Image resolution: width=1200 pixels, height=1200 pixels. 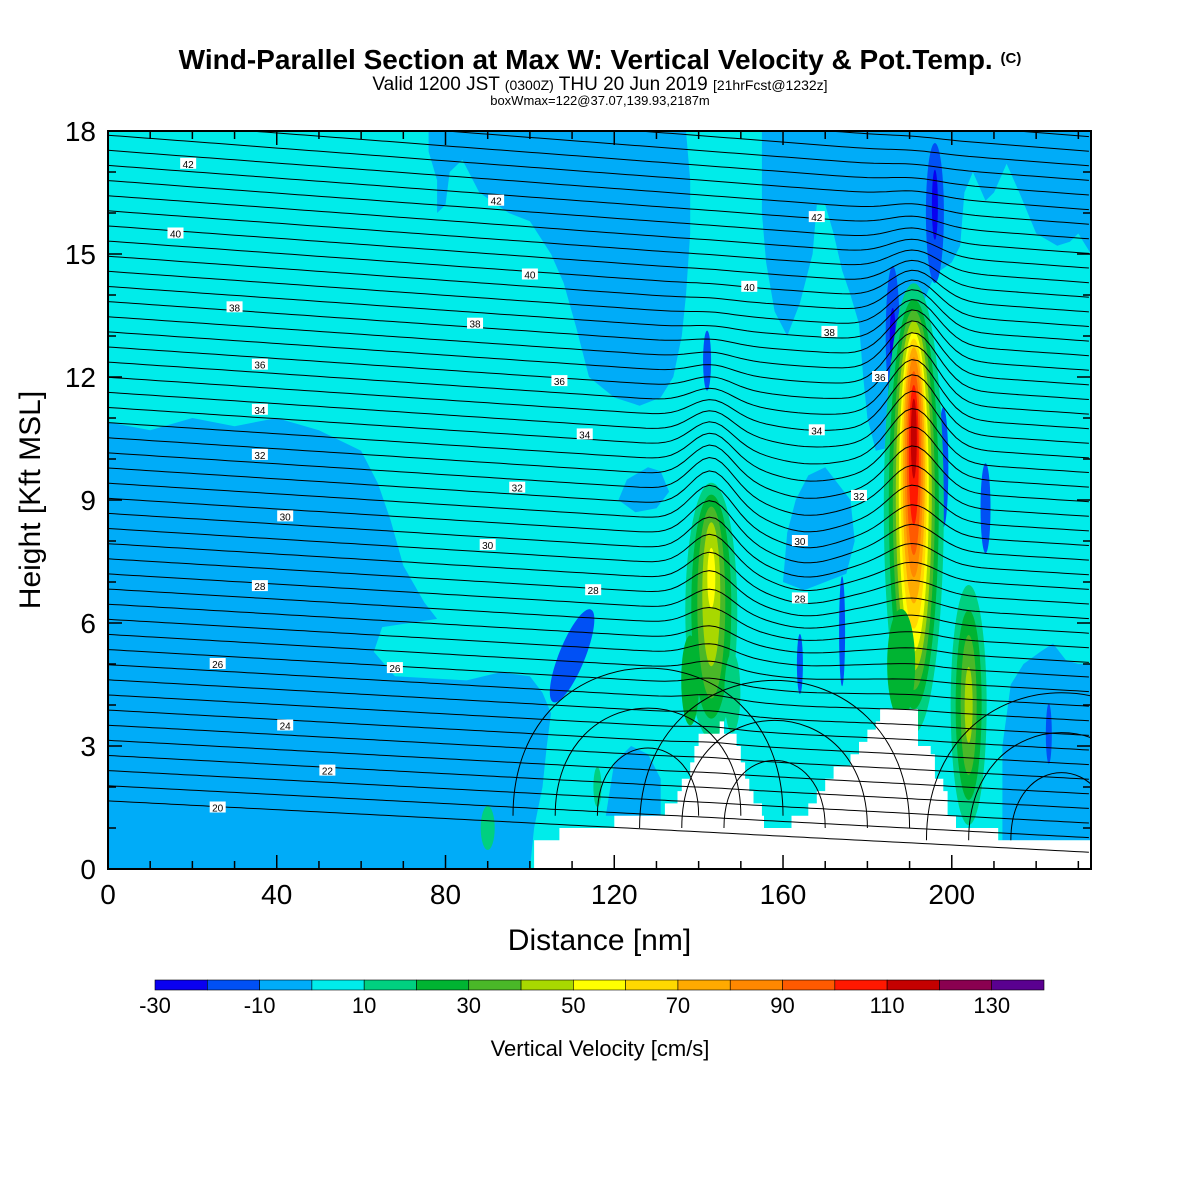 I want to click on theta-contour-35.5, so click(x=598, y=336).